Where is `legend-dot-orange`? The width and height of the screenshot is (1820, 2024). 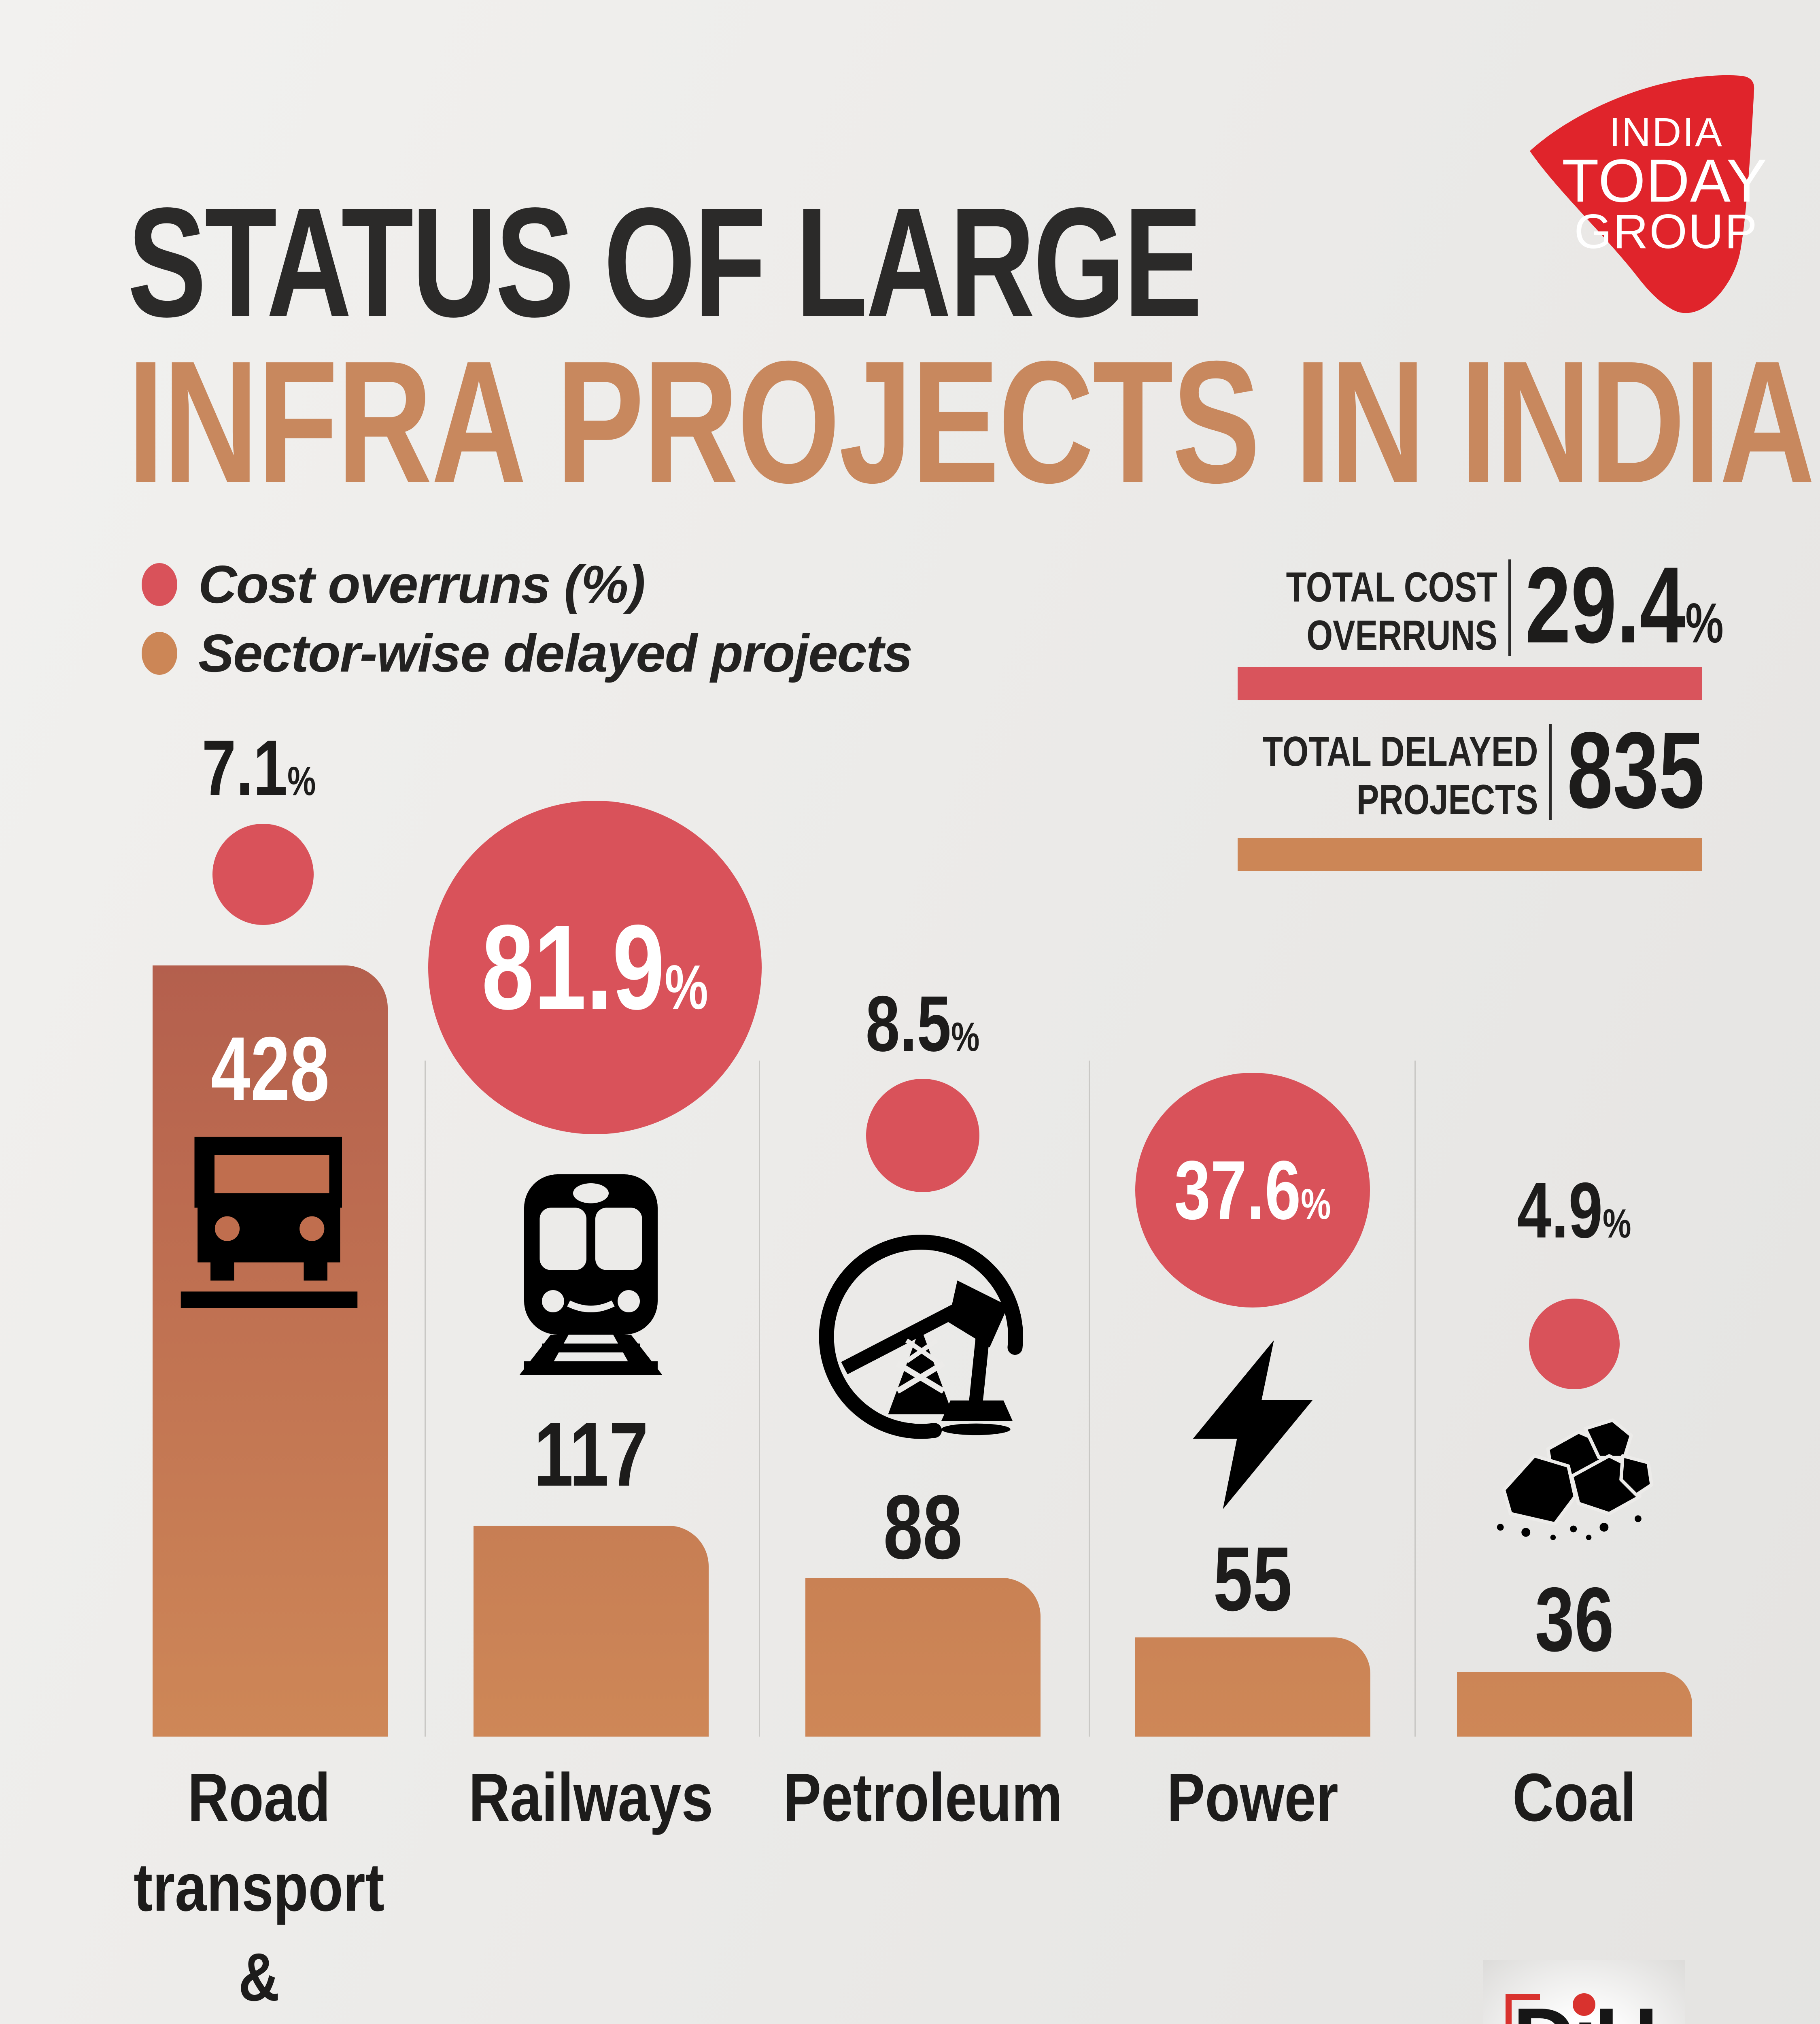
legend-dot-orange is located at coordinates (159, 653).